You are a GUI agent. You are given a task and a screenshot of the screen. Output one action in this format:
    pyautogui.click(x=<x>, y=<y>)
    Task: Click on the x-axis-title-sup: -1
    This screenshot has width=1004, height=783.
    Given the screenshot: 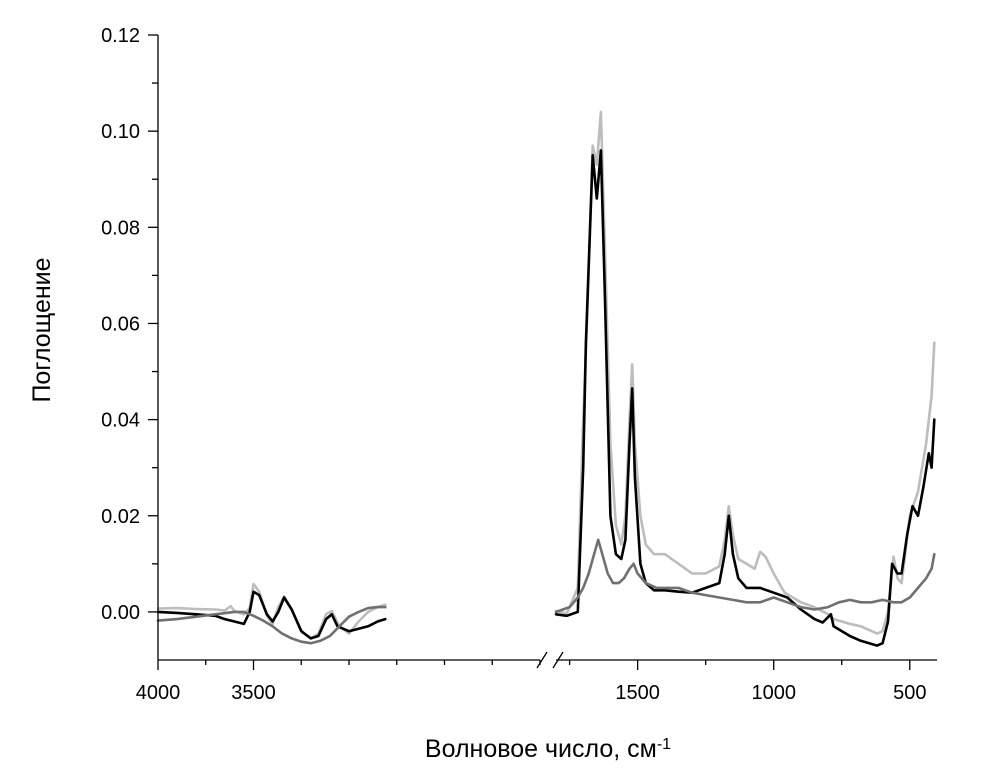 What is the action you would take?
    pyautogui.click(x=664, y=744)
    